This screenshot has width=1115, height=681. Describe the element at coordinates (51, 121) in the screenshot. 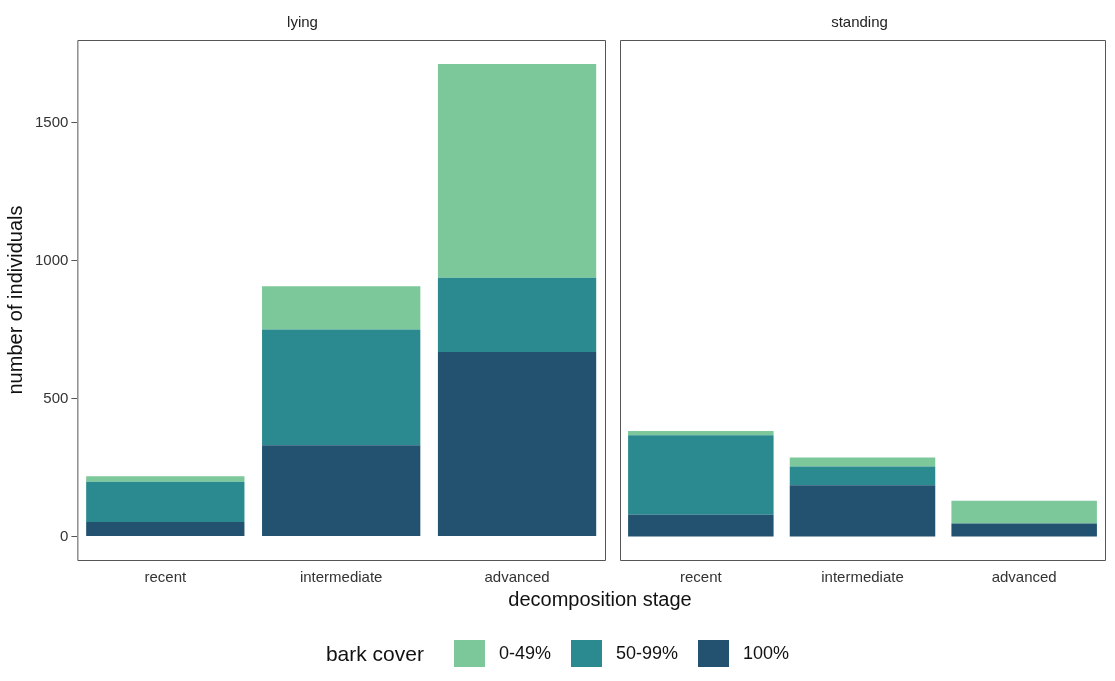

I see `y-tick-label: 1500` at that location.